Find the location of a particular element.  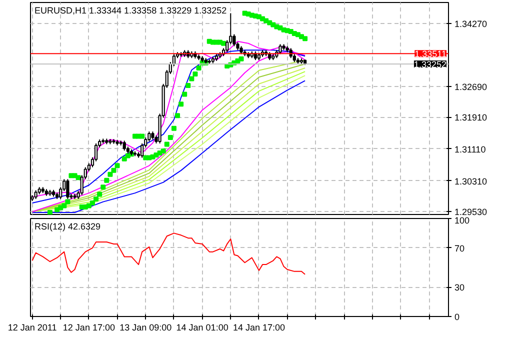

y-tick-label: 1.34270 is located at coordinates (471, 24).